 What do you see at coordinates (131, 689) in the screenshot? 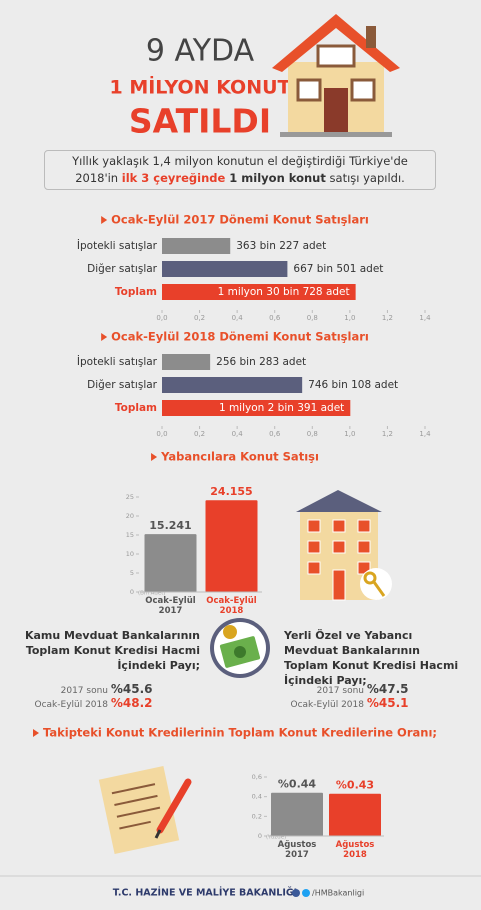
I see `row-value: %45.6` at bounding box center [131, 689].